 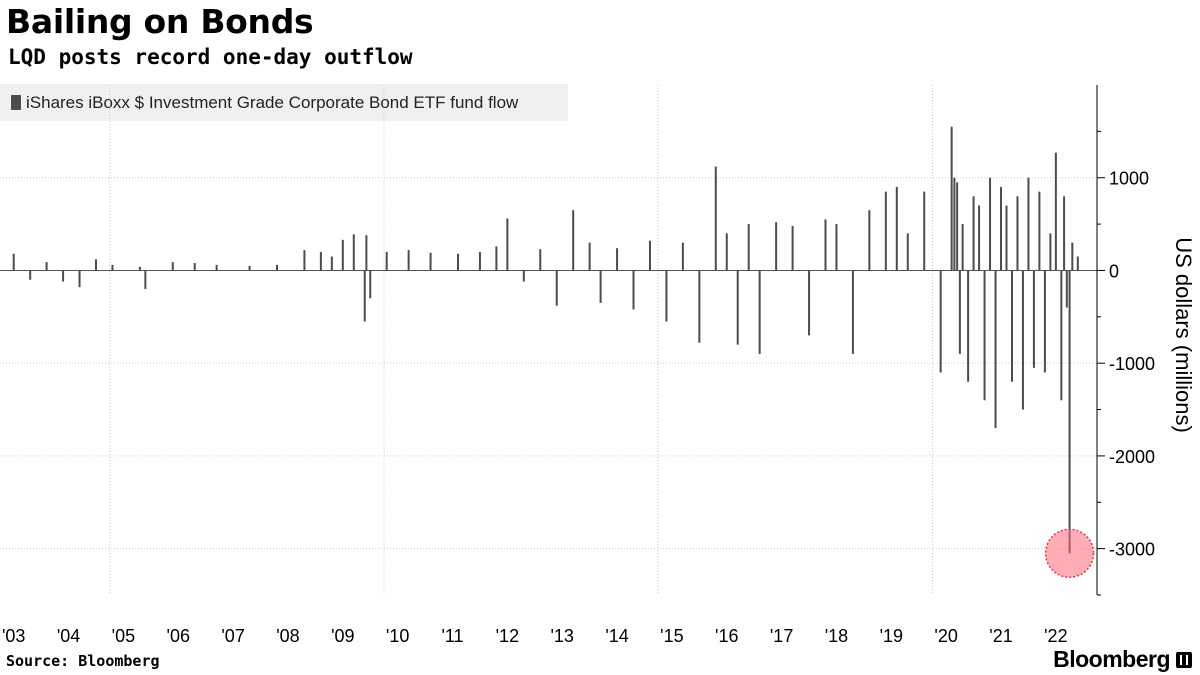 What do you see at coordinates (1132, 364) in the screenshot?
I see `y-tick-label: -1000` at bounding box center [1132, 364].